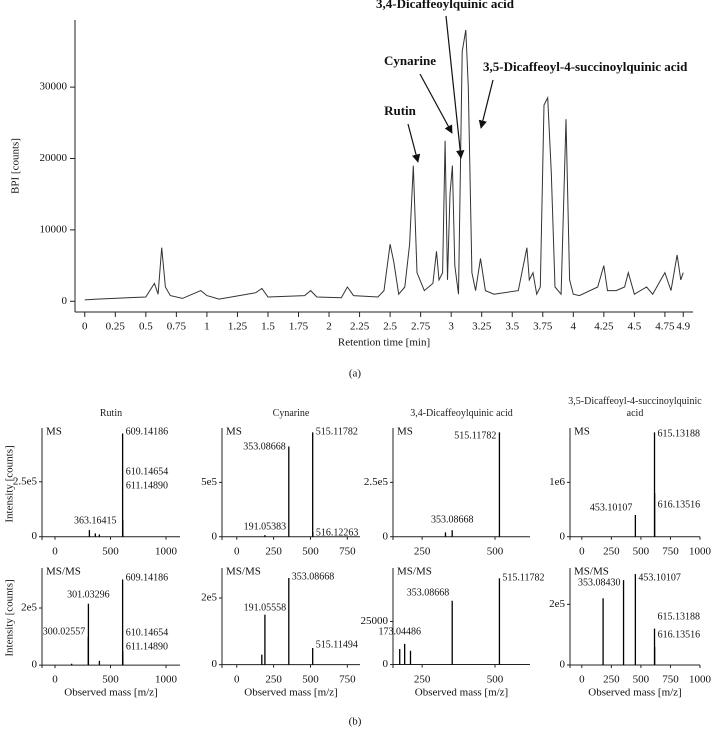 Image resolution: width=711 pixels, height=732 pixels. I want to click on peak-label: 609.14186, so click(147, 431).